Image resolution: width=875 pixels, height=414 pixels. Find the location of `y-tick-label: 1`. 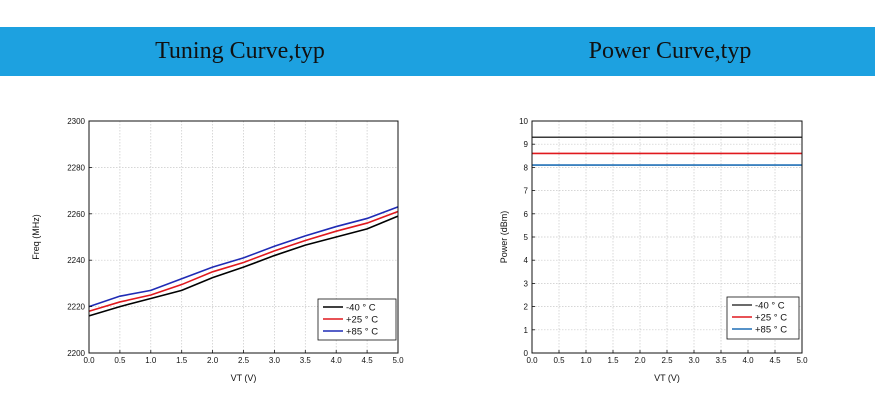

y-tick-label: 1 is located at coordinates (526, 330).